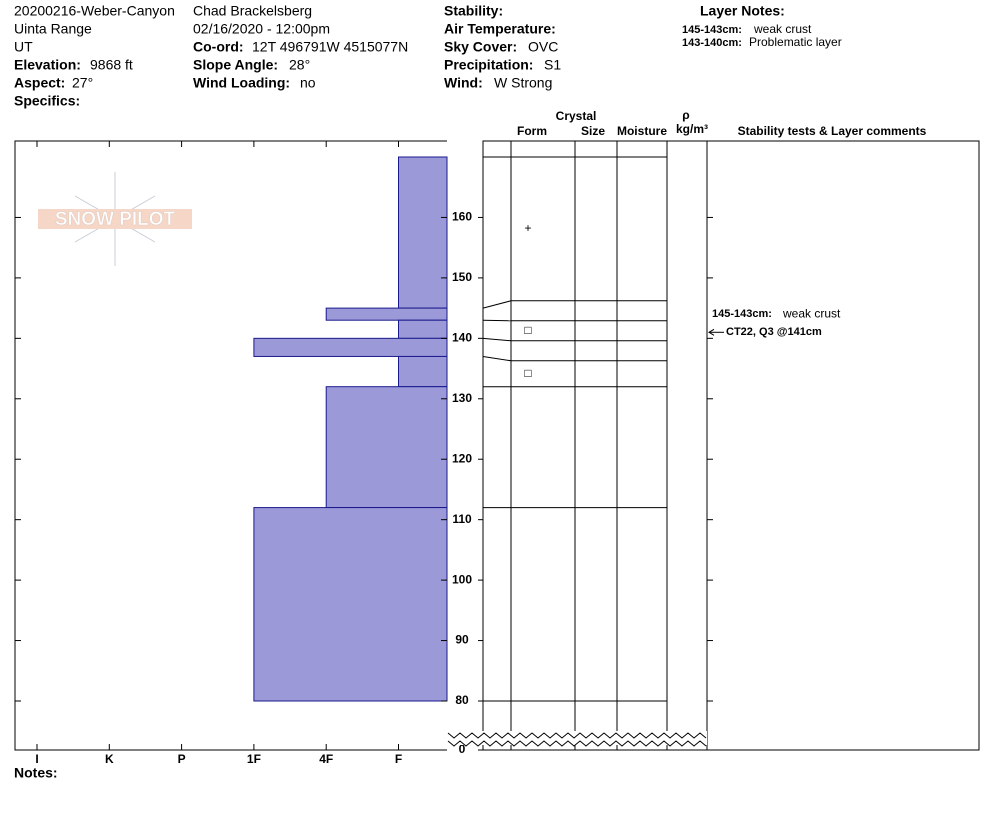  What do you see at coordinates (462, 519) in the screenshot?
I see `y-tick-label: 110` at bounding box center [462, 519].